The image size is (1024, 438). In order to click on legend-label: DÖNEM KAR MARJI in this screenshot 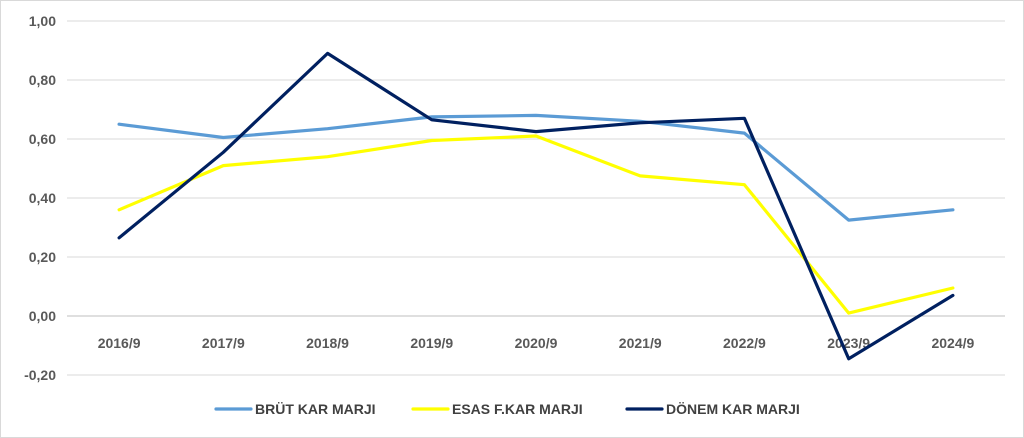, I will do `click(733, 409)`.